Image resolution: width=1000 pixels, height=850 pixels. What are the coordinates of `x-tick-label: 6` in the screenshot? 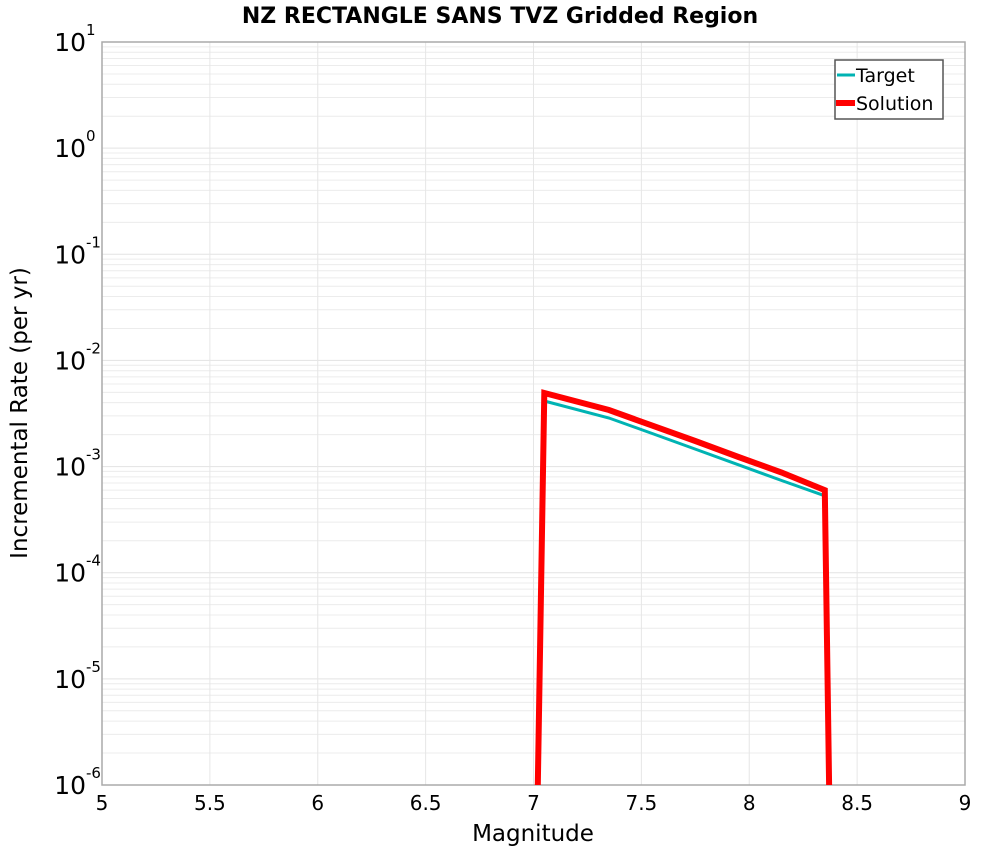 It's located at (317, 803).